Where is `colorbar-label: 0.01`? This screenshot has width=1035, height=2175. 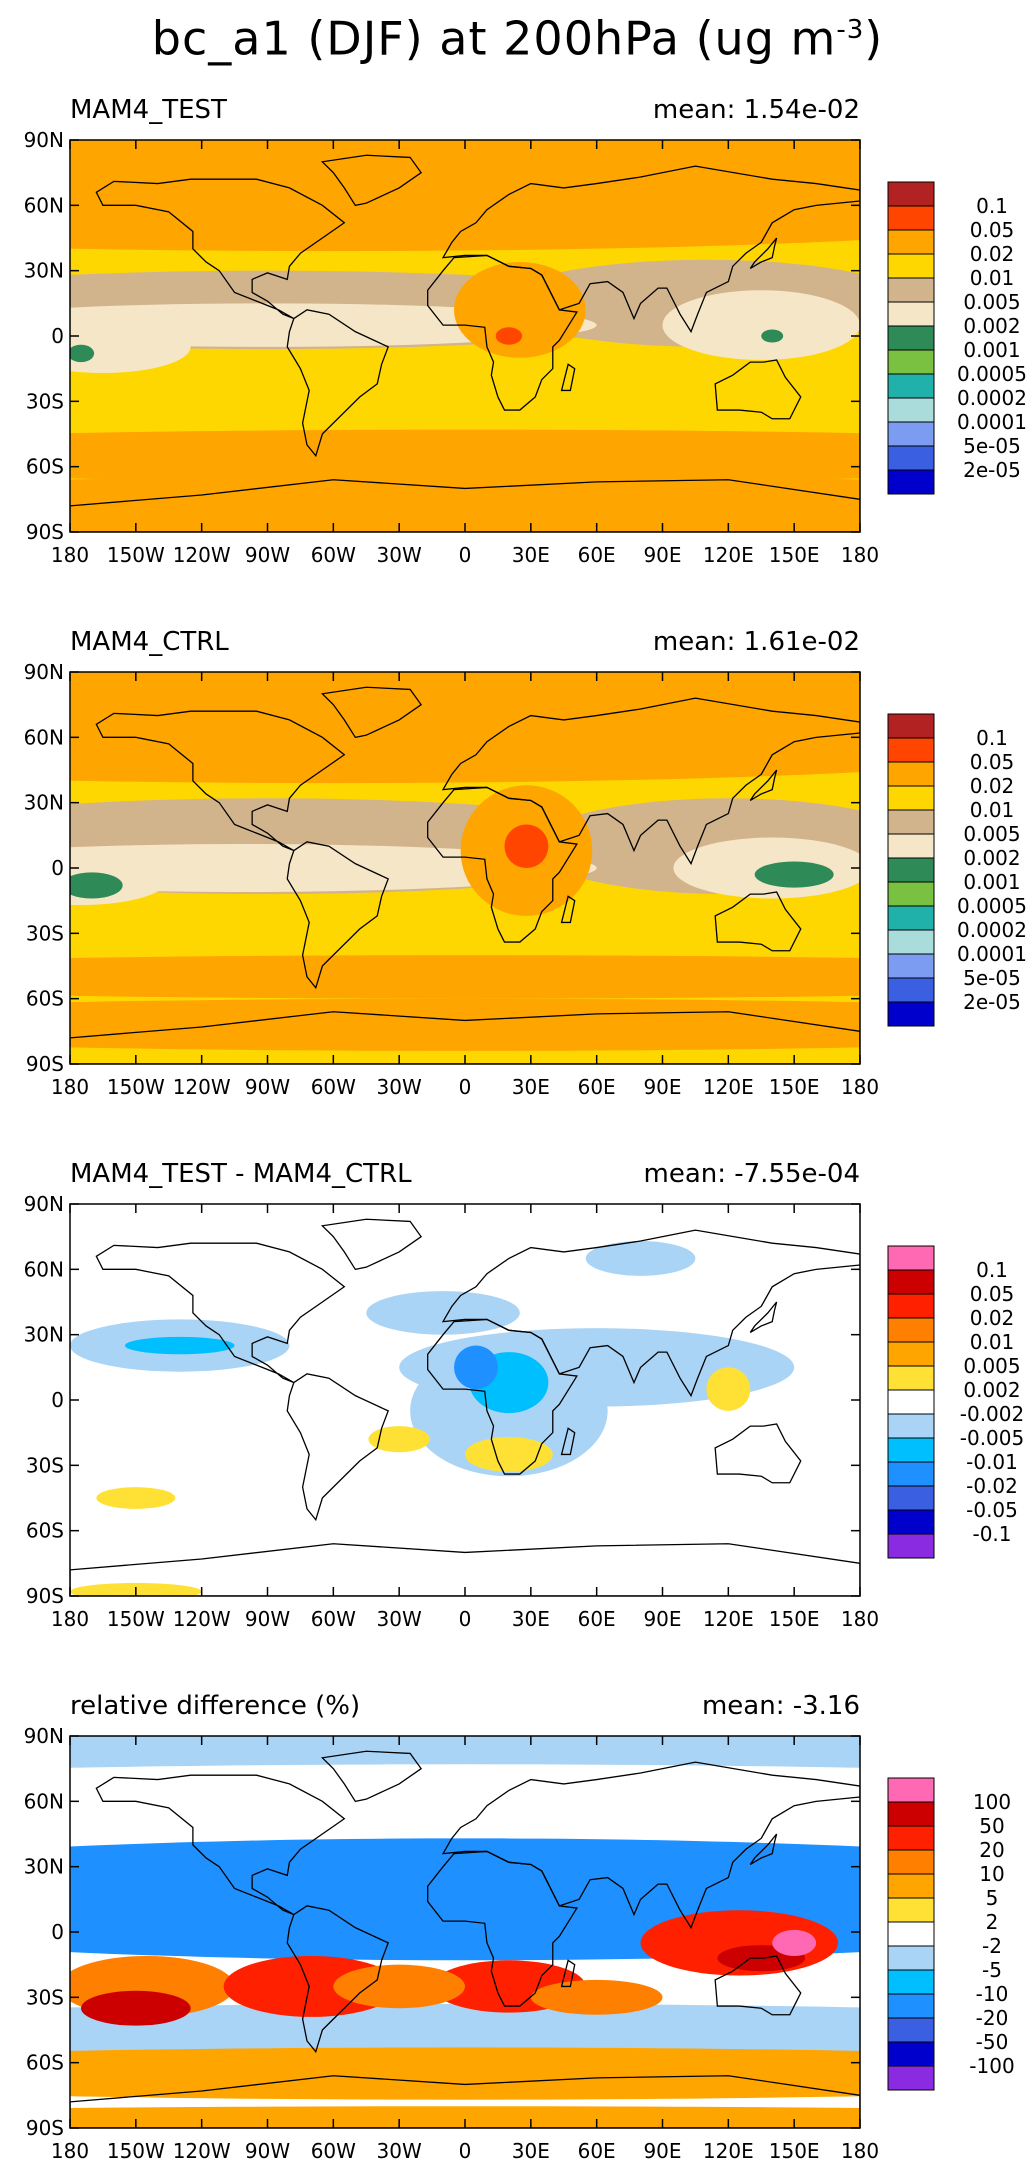 colorbar-label: 0.01 is located at coordinates (992, 1342).